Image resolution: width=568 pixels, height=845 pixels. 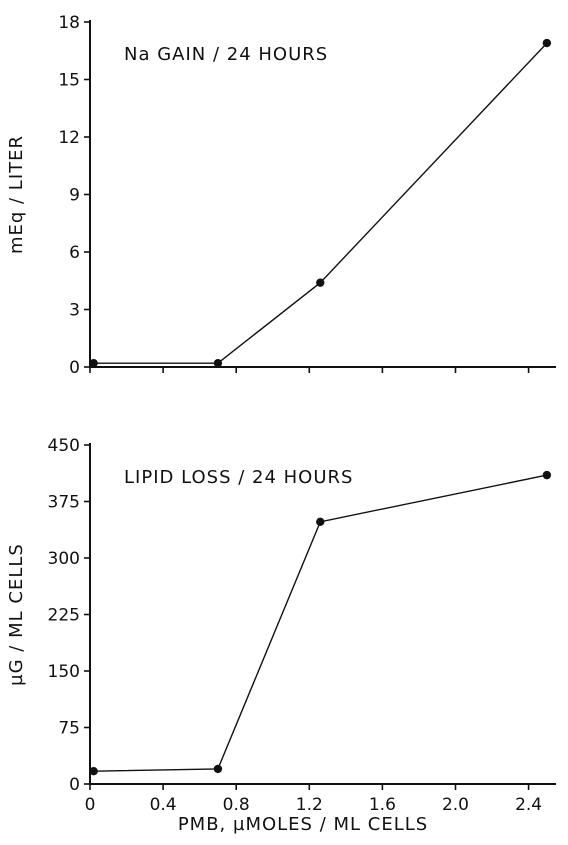 I want to click on y-tick-label: 150, so click(x=64, y=672).